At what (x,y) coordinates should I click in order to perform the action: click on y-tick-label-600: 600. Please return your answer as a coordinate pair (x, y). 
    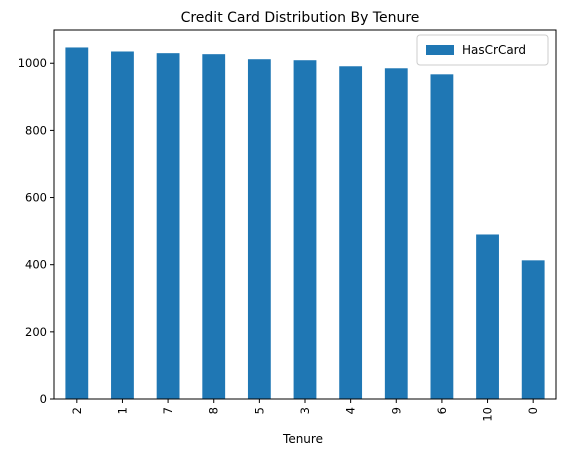
    Looking at the image, I should click on (36, 198).